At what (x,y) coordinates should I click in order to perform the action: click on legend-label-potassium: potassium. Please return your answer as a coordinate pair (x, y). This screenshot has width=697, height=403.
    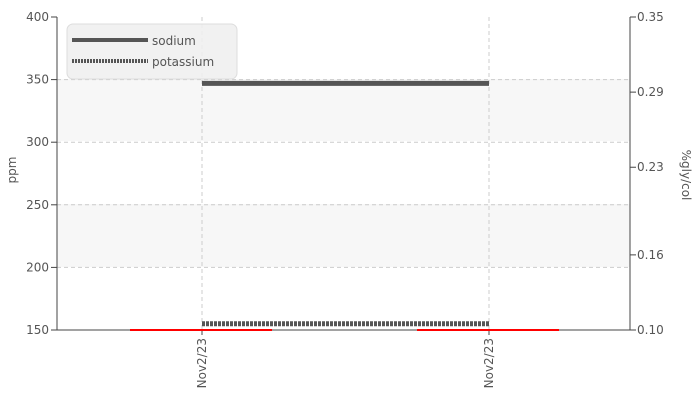
    Looking at the image, I should click on (183, 62).